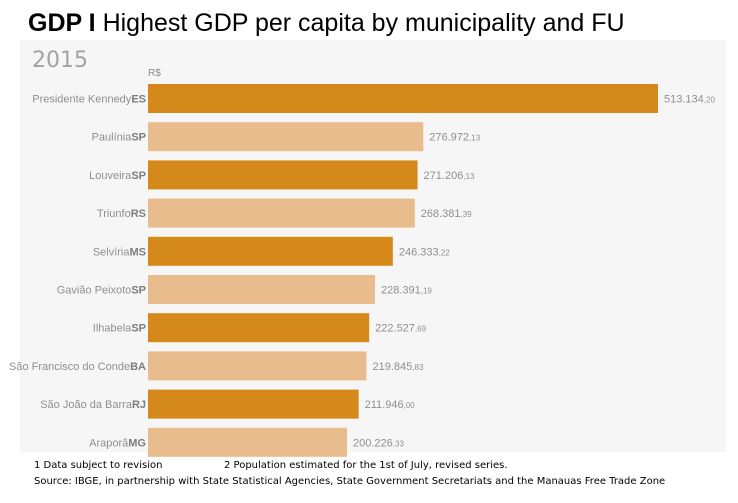  I want to click on value-label-6: 222.527,69, so click(400, 329).